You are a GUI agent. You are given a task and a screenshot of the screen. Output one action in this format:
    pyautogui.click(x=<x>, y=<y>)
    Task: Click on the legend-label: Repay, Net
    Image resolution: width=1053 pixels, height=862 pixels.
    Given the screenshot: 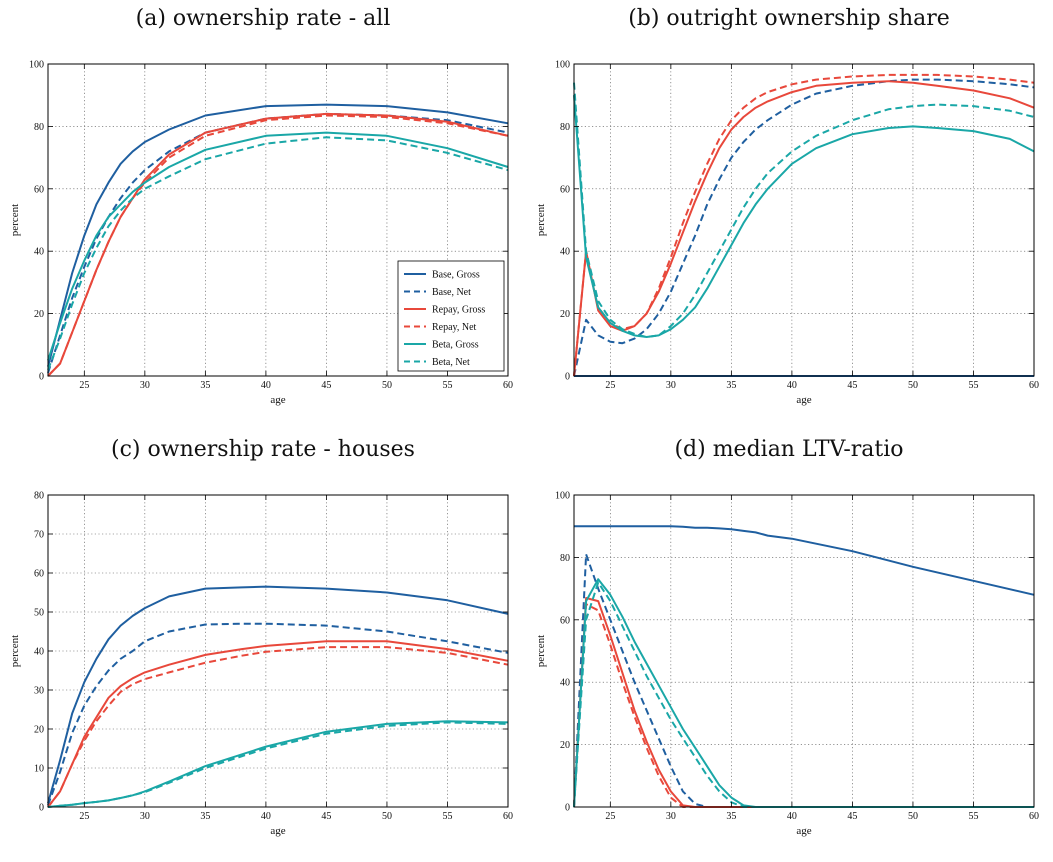 What is the action you would take?
    pyautogui.click(x=454, y=327)
    